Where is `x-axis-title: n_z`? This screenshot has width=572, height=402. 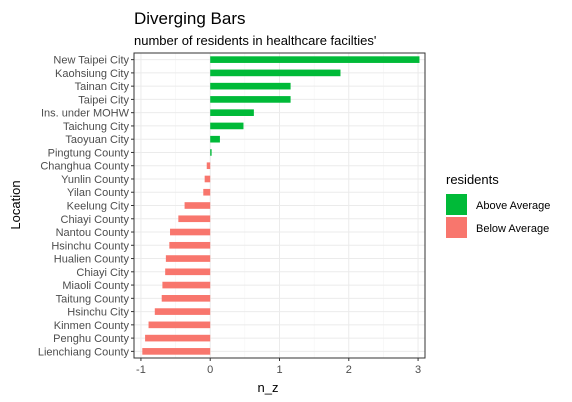
x-axis-title: n_z is located at coordinates (268, 387).